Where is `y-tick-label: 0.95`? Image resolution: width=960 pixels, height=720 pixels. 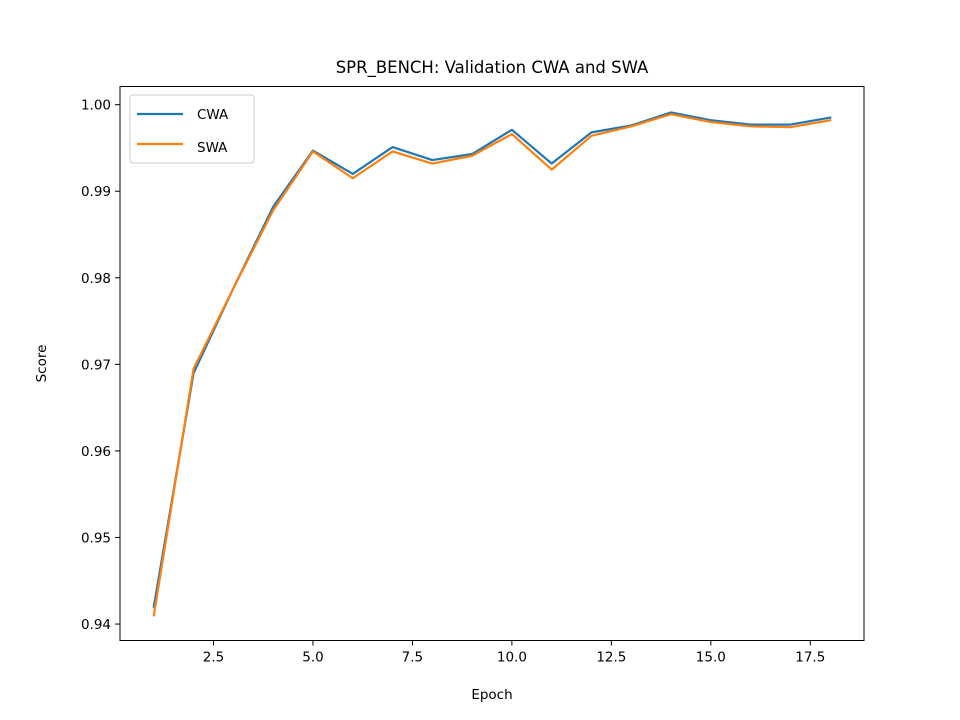
y-tick-label: 0.95 is located at coordinates (96, 538).